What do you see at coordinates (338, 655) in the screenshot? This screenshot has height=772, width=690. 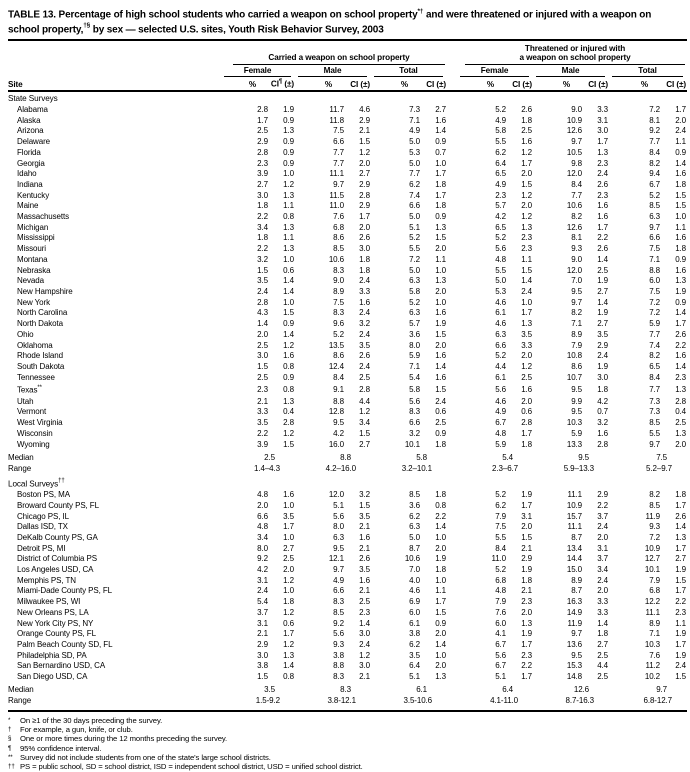 I see `percent-value: 3.8` at bounding box center [338, 655].